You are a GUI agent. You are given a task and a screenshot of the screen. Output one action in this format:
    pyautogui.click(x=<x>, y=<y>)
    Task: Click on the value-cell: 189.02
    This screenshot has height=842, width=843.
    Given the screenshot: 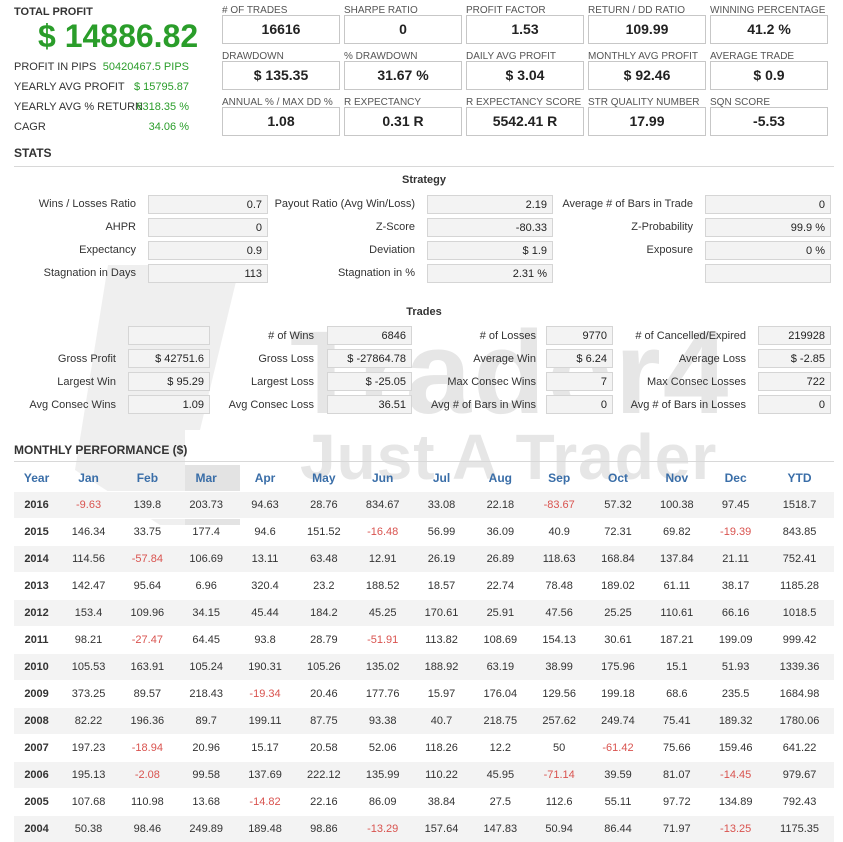 What is the action you would take?
    pyautogui.click(x=618, y=586)
    